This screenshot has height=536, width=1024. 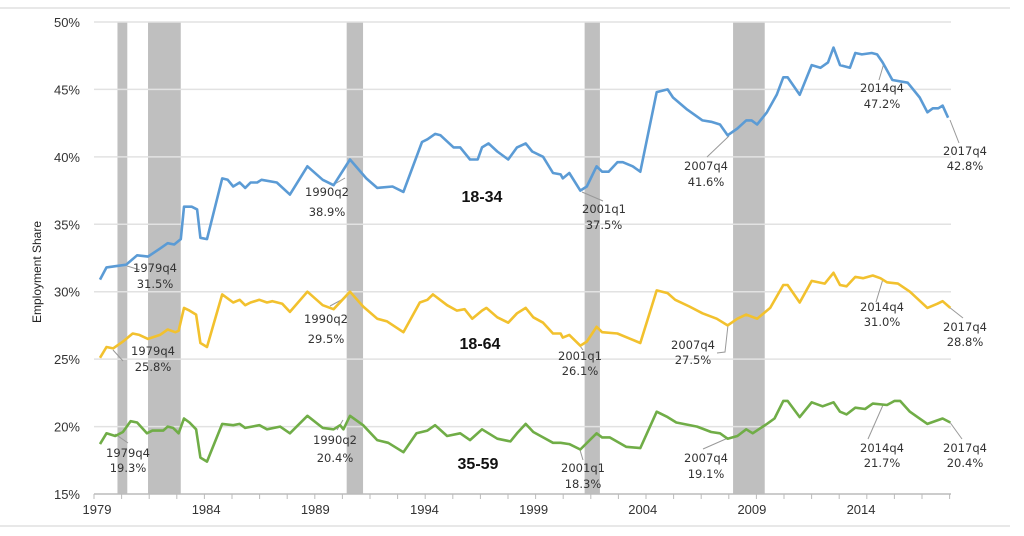 I want to click on y-tick-label: 35%, so click(x=67, y=224).